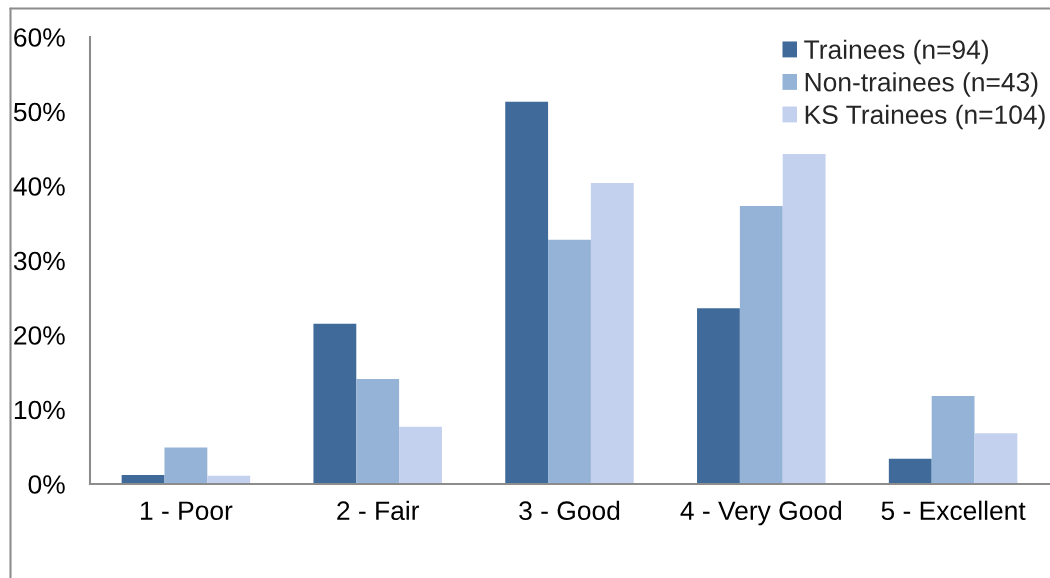 Image resolution: width=1050 pixels, height=578 pixels. What do you see at coordinates (761, 513) in the screenshot?
I see `x-tick-label: 4 - Very Good` at bounding box center [761, 513].